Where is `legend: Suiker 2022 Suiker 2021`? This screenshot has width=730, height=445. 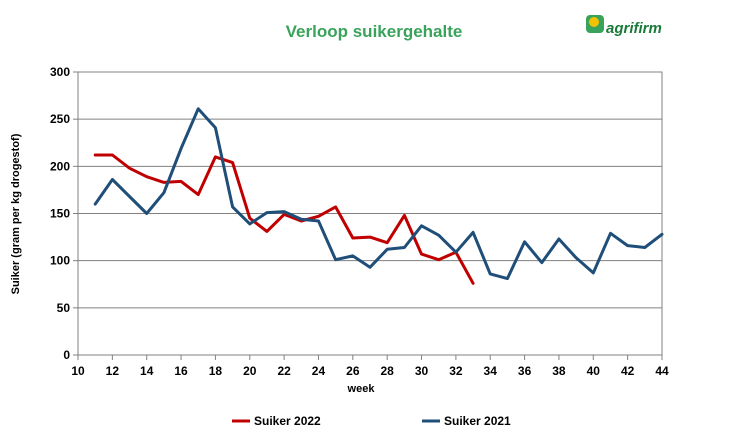 legend: Suiker 2022 Suiker 2021 is located at coordinates (371, 421).